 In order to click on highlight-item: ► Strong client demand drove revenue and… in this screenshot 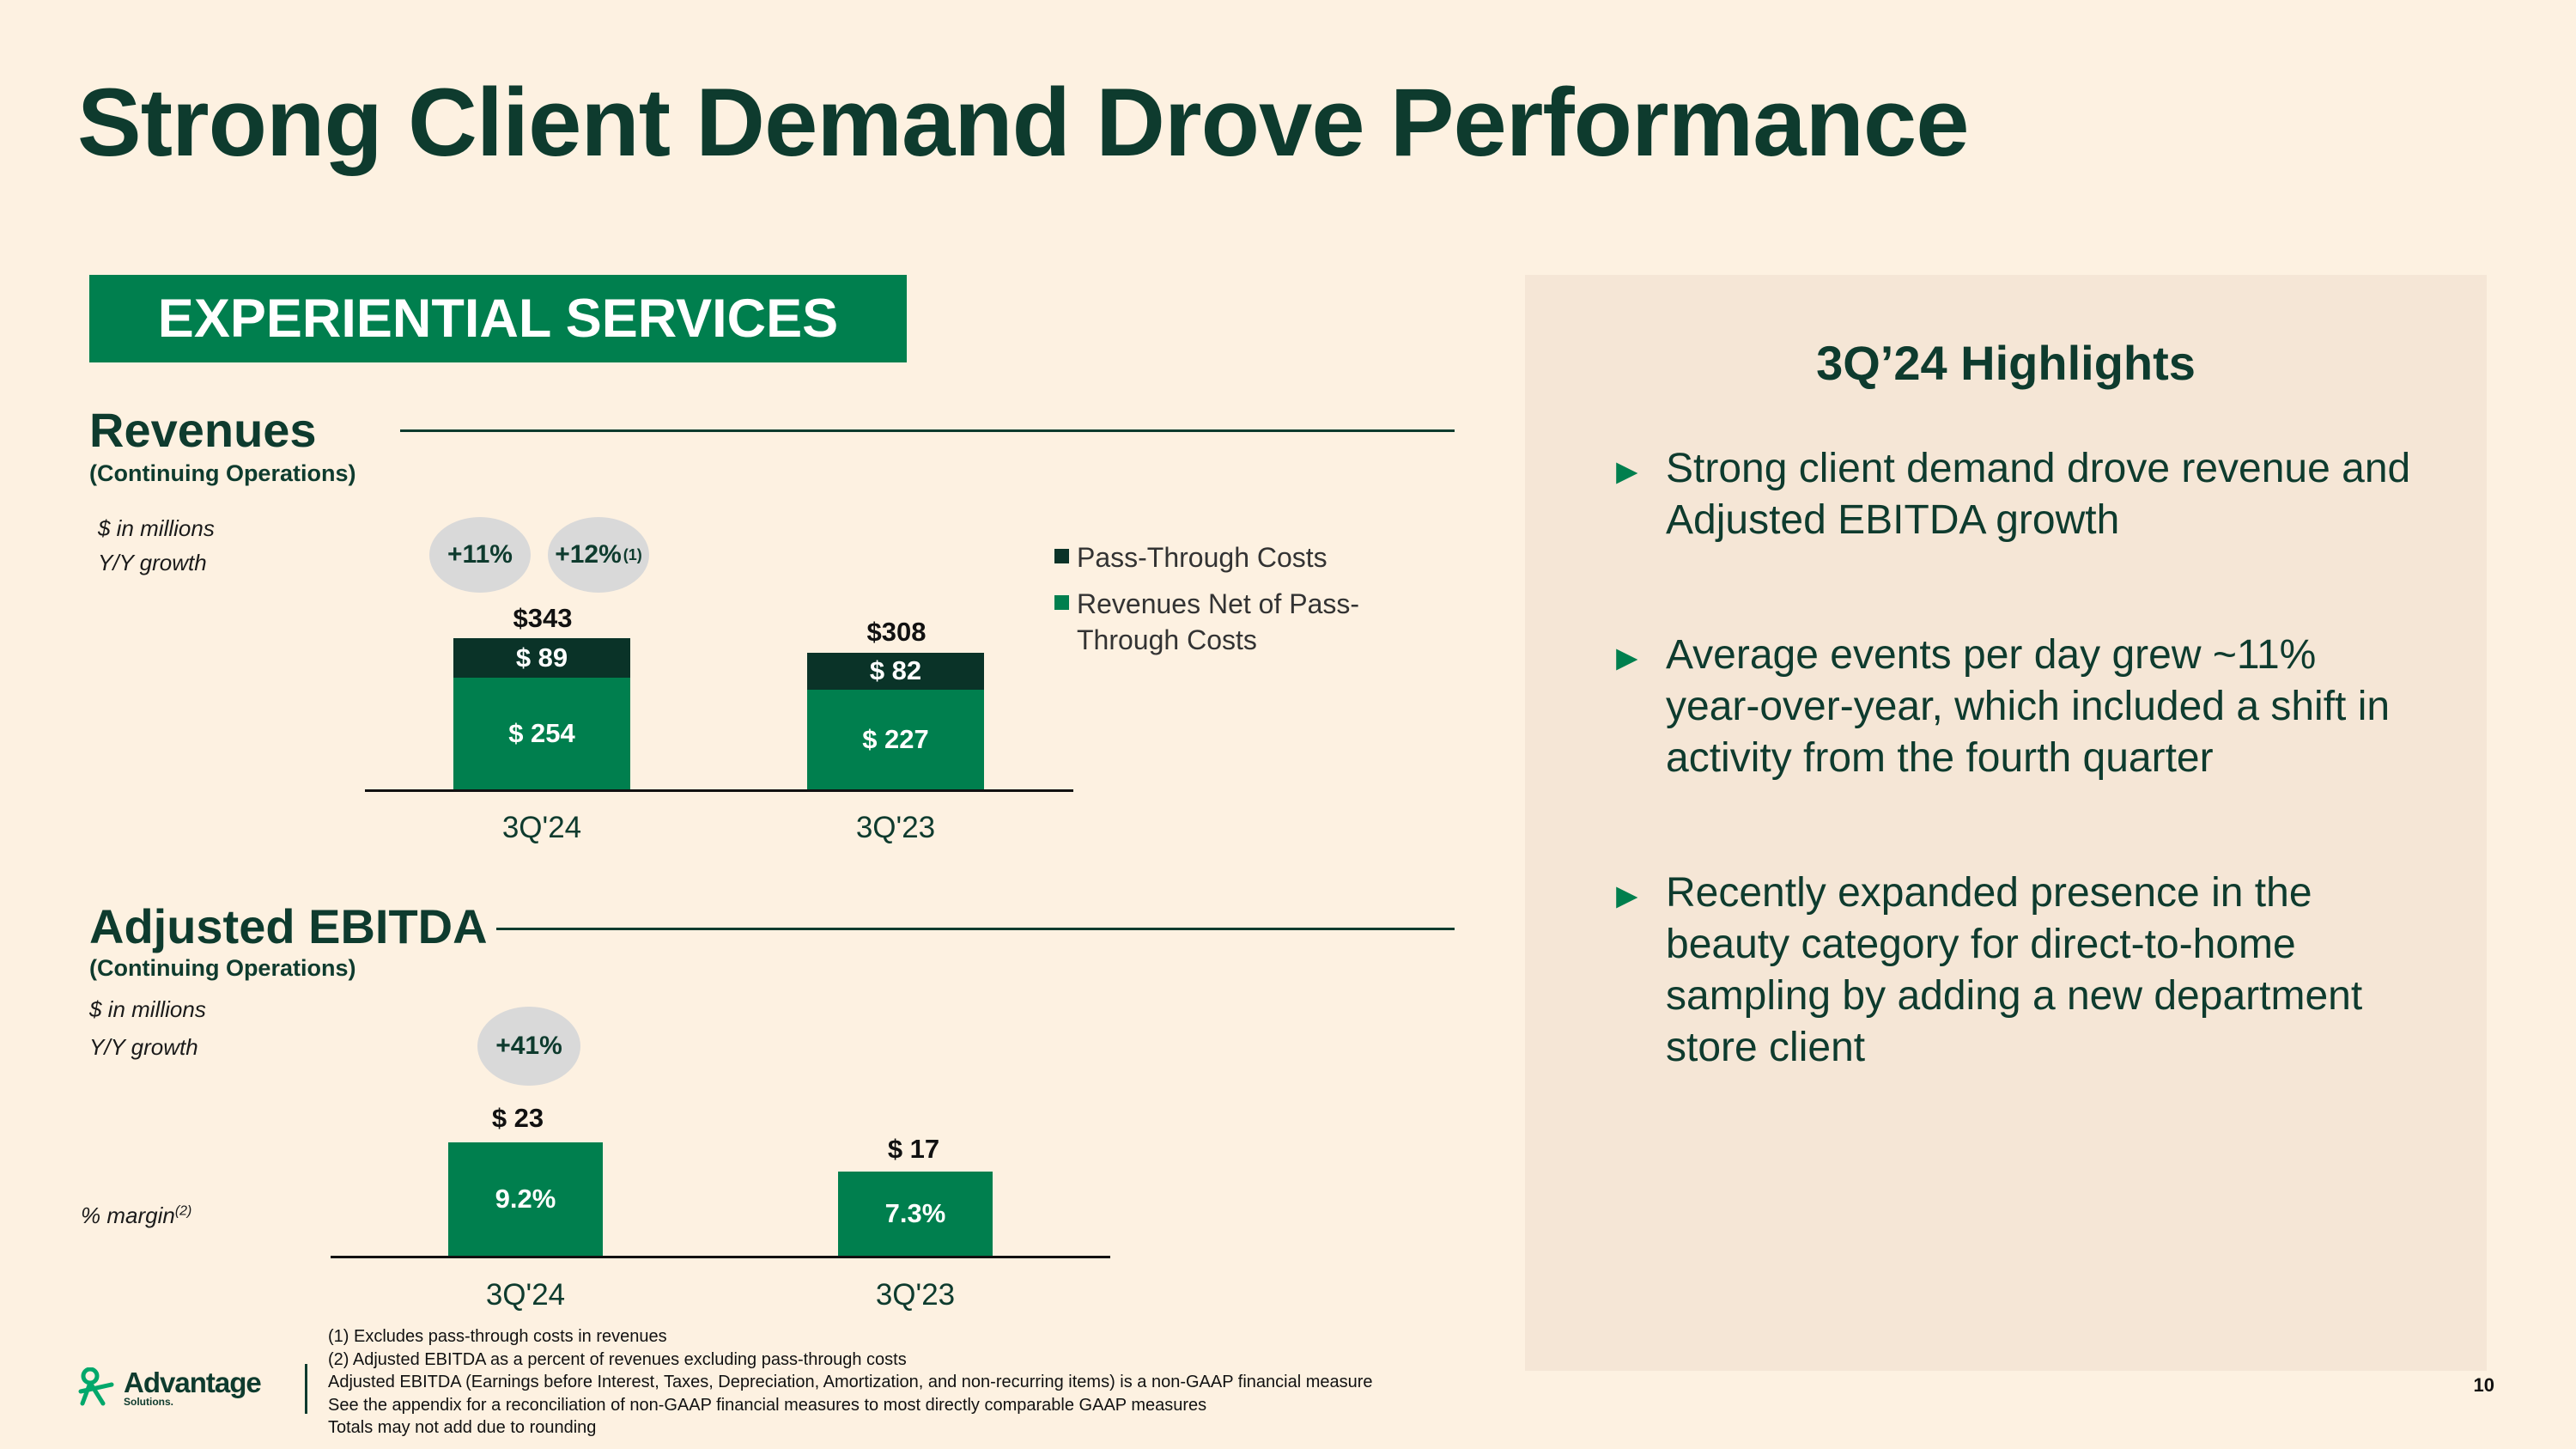, I will do `click(2012, 494)`.